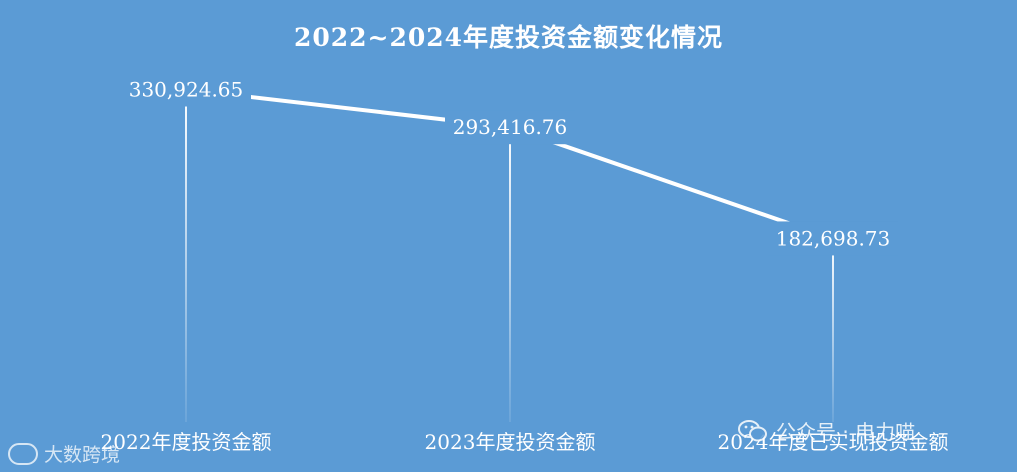  I want to click on watermark-left: 大数跨境, so click(64, 453).